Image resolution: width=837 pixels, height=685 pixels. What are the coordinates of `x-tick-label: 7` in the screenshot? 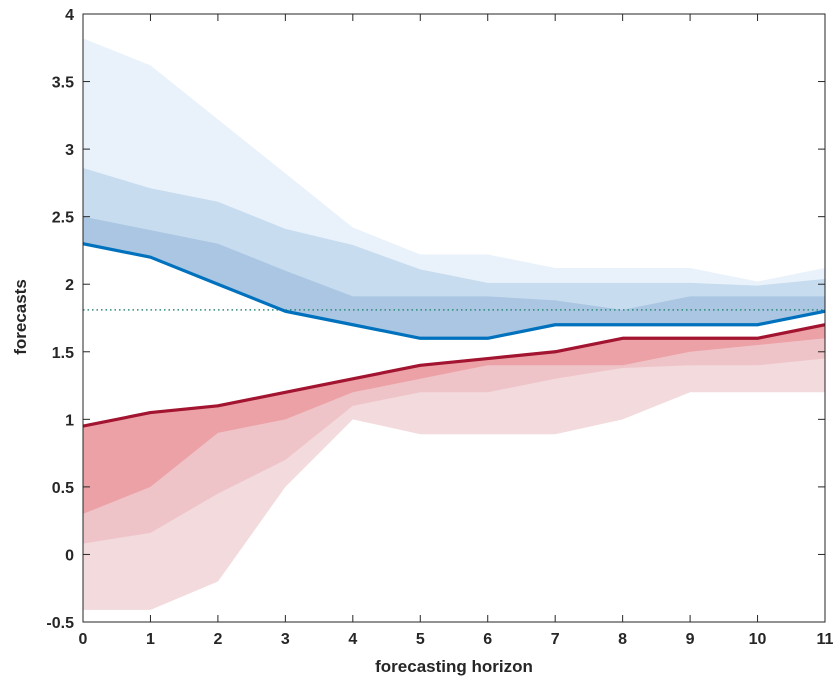 It's located at (555, 639).